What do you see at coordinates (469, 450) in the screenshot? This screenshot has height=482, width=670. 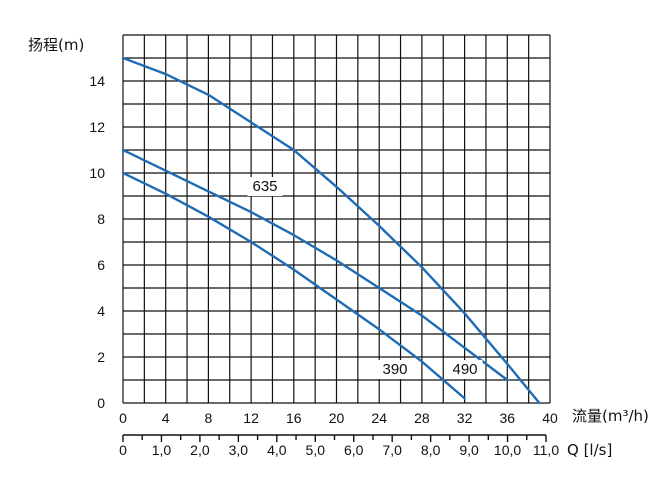 I see `secondary-x-tick-label: 9,0` at bounding box center [469, 450].